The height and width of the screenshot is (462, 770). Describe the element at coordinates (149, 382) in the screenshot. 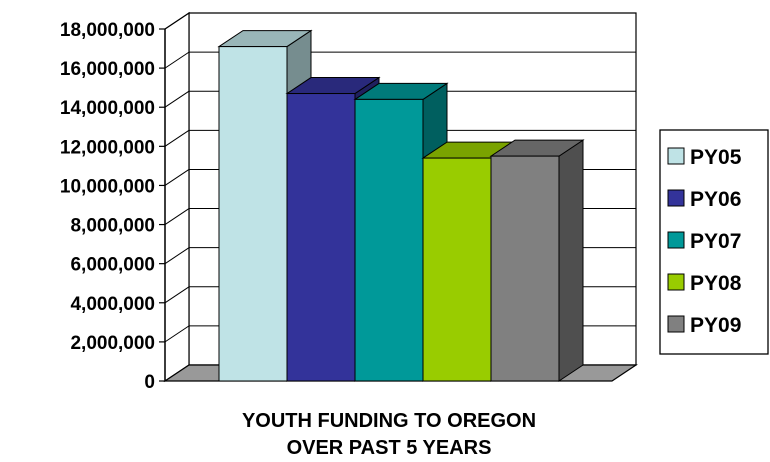

I see `y-tick-label: 0` at that location.